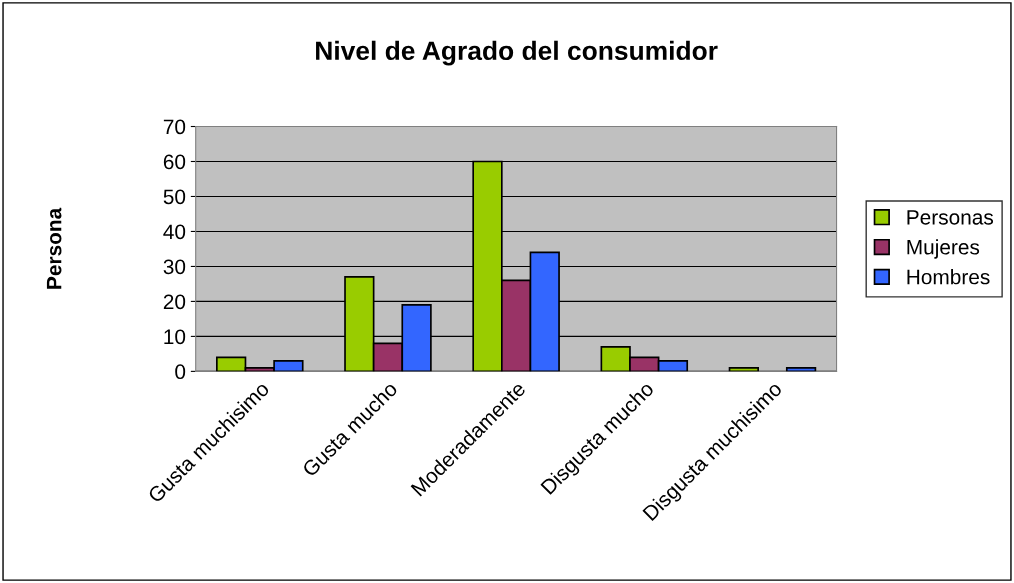 Image resolution: width=1014 pixels, height=583 pixels. Describe the element at coordinates (180, 372) in the screenshot. I see `y-tick-label: 0` at that location.